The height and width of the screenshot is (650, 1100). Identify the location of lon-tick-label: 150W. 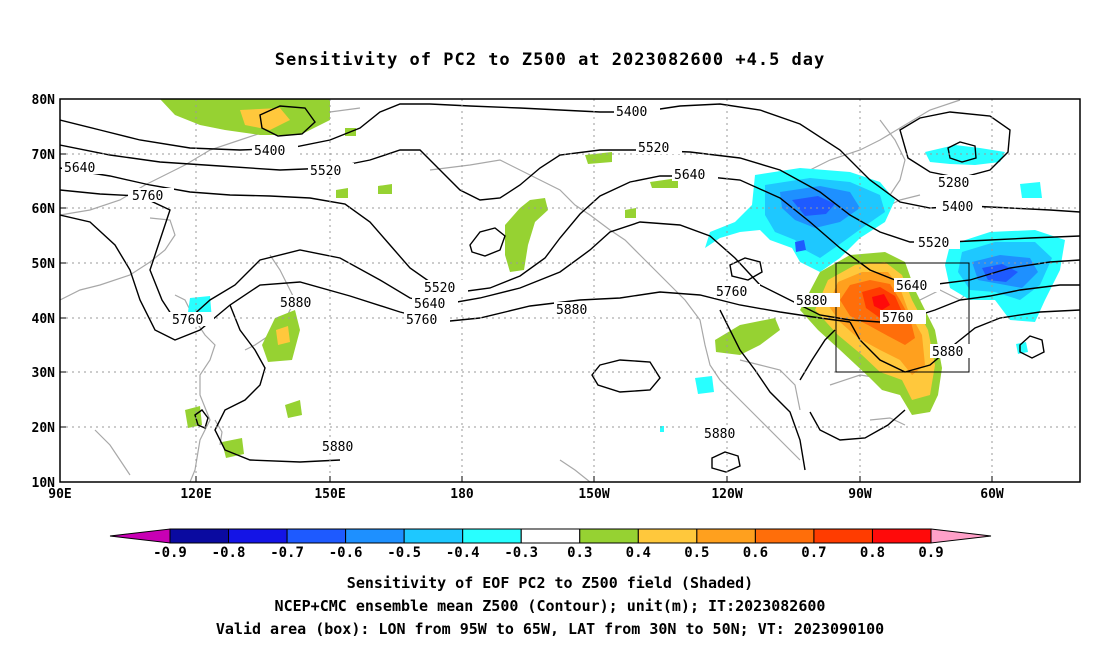
(593, 494).